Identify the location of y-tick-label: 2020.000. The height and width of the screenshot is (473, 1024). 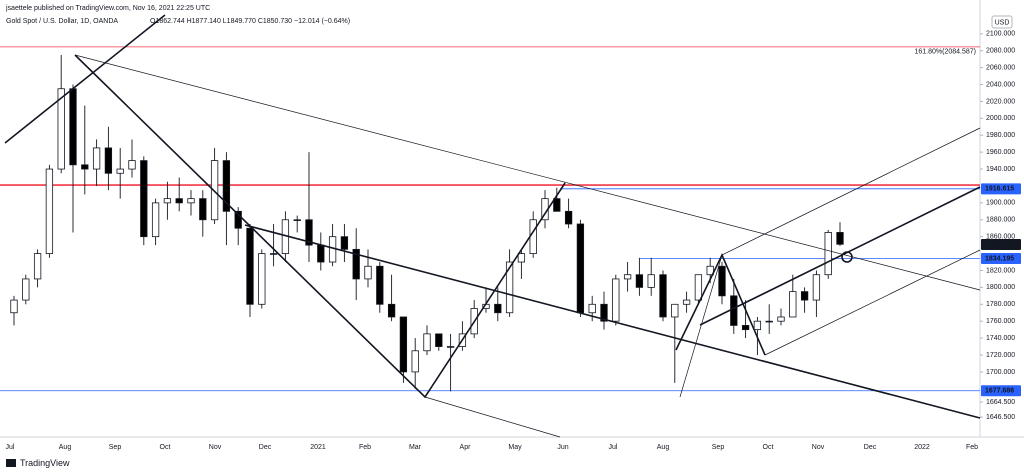
(1000, 101).